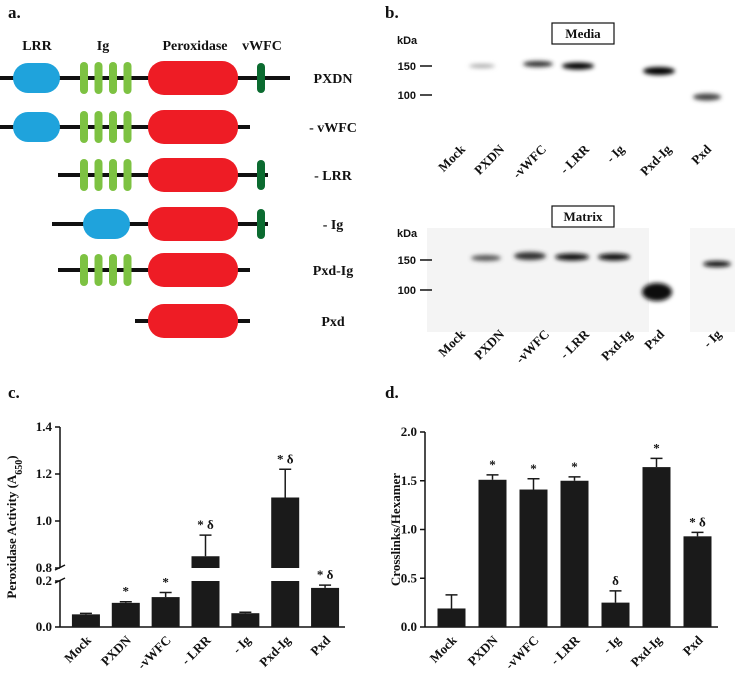 The width and height of the screenshot is (745, 674). What do you see at coordinates (615, 580) in the screenshot?
I see `significance-mark: δ` at bounding box center [615, 580].